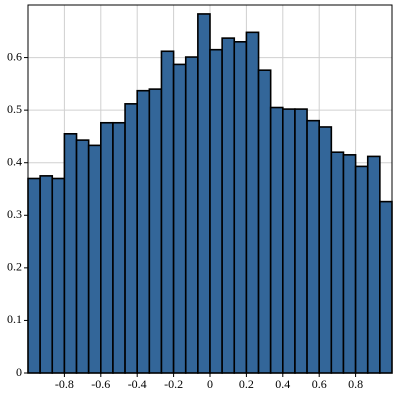 This screenshot has height=400, width=400. Describe the element at coordinates (14, 267) in the screenshot. I see `y-tick-label: 0.2` at that location.